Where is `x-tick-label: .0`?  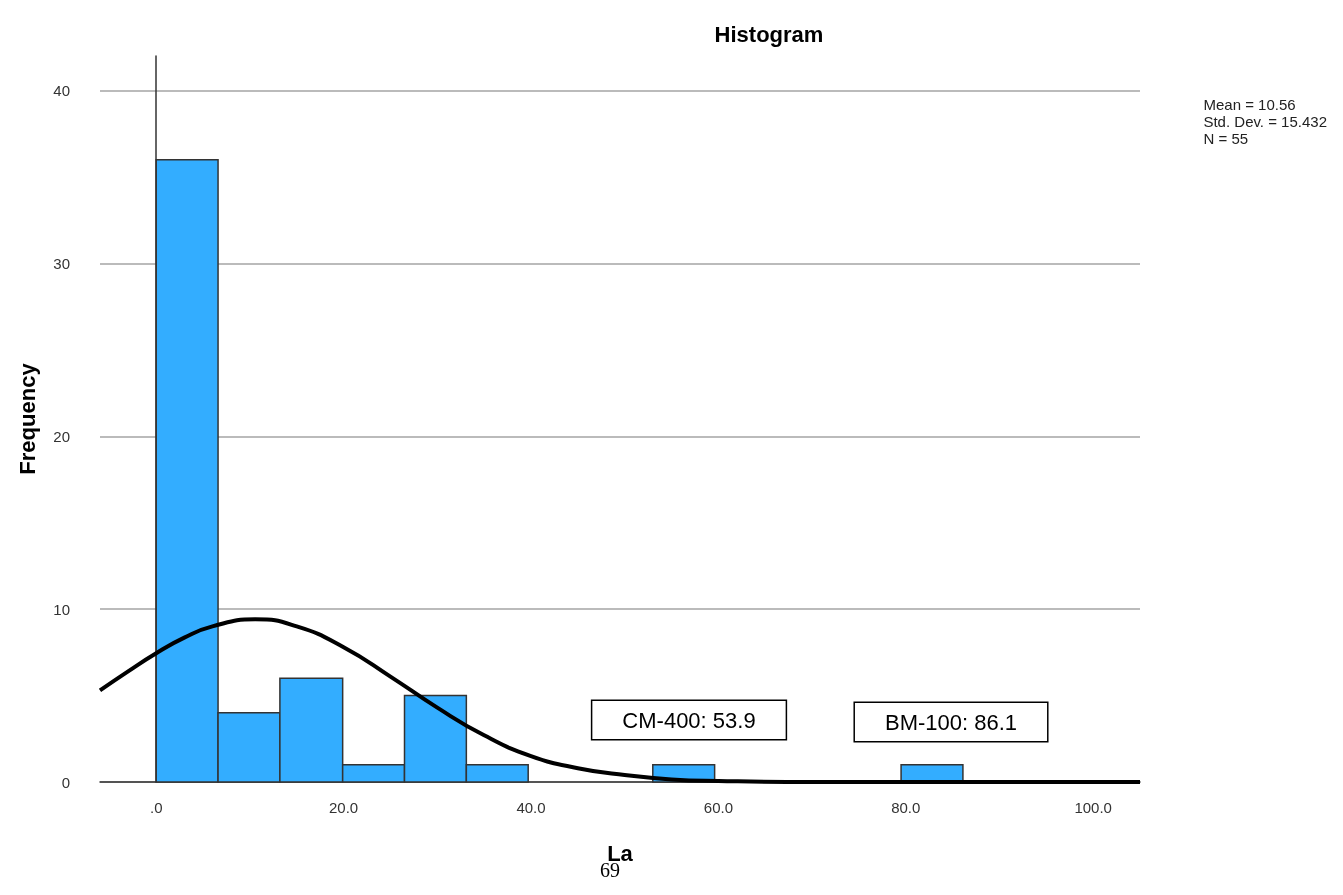
x-tick-label: .0 is located at coordinates (156, 807).